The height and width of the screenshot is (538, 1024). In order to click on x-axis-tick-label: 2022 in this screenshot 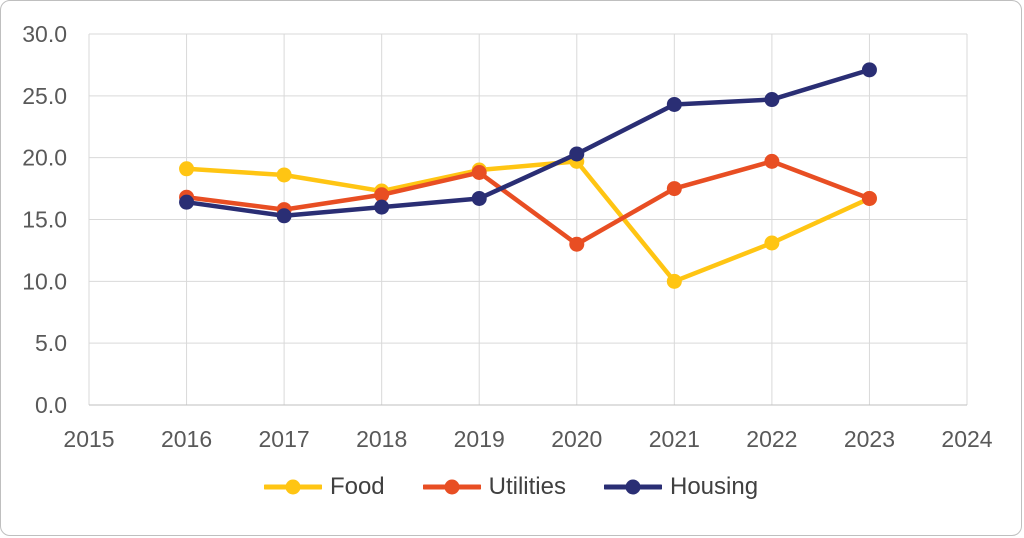, I will do `click(771, 439)`.